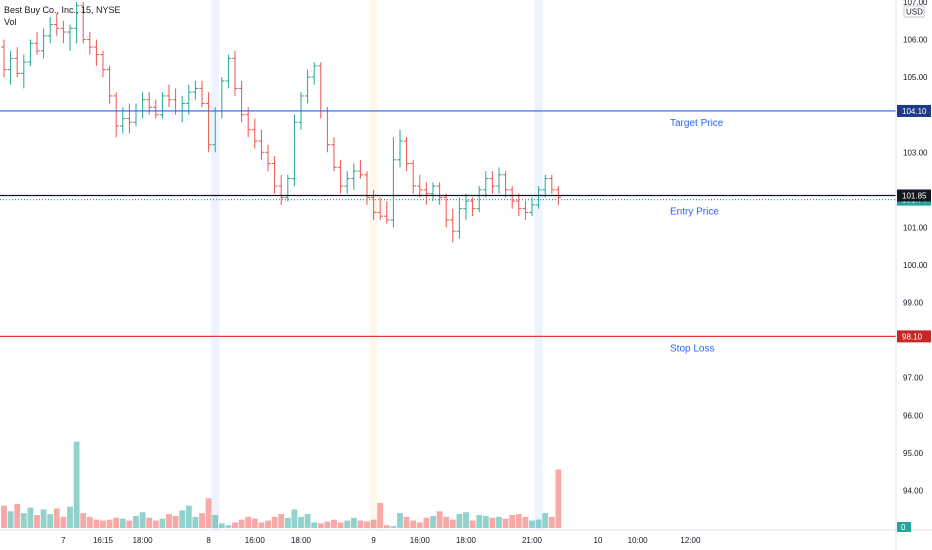  What do you see at coordinates (62, 16) in the screenshot?
I see `chart-legend: Best Buy Co., Inc., 15, NYSE Vol` at bounding box center [62, 16].